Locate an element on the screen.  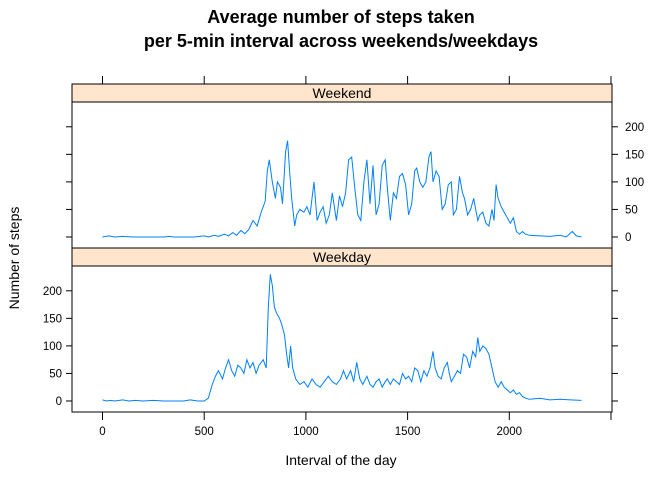
y-tick-label-weekday: 0 is located at coordinates (59, 402).